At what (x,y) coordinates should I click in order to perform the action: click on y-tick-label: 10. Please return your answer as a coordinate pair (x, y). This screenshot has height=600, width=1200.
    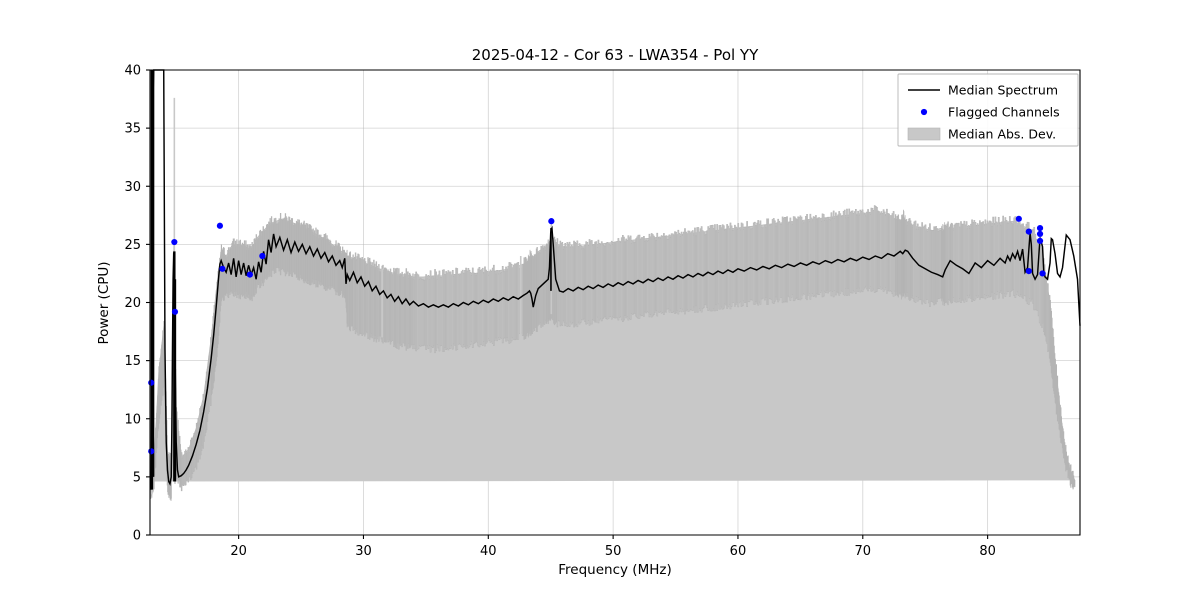
    Looking at the image, I should click on (132, 419).